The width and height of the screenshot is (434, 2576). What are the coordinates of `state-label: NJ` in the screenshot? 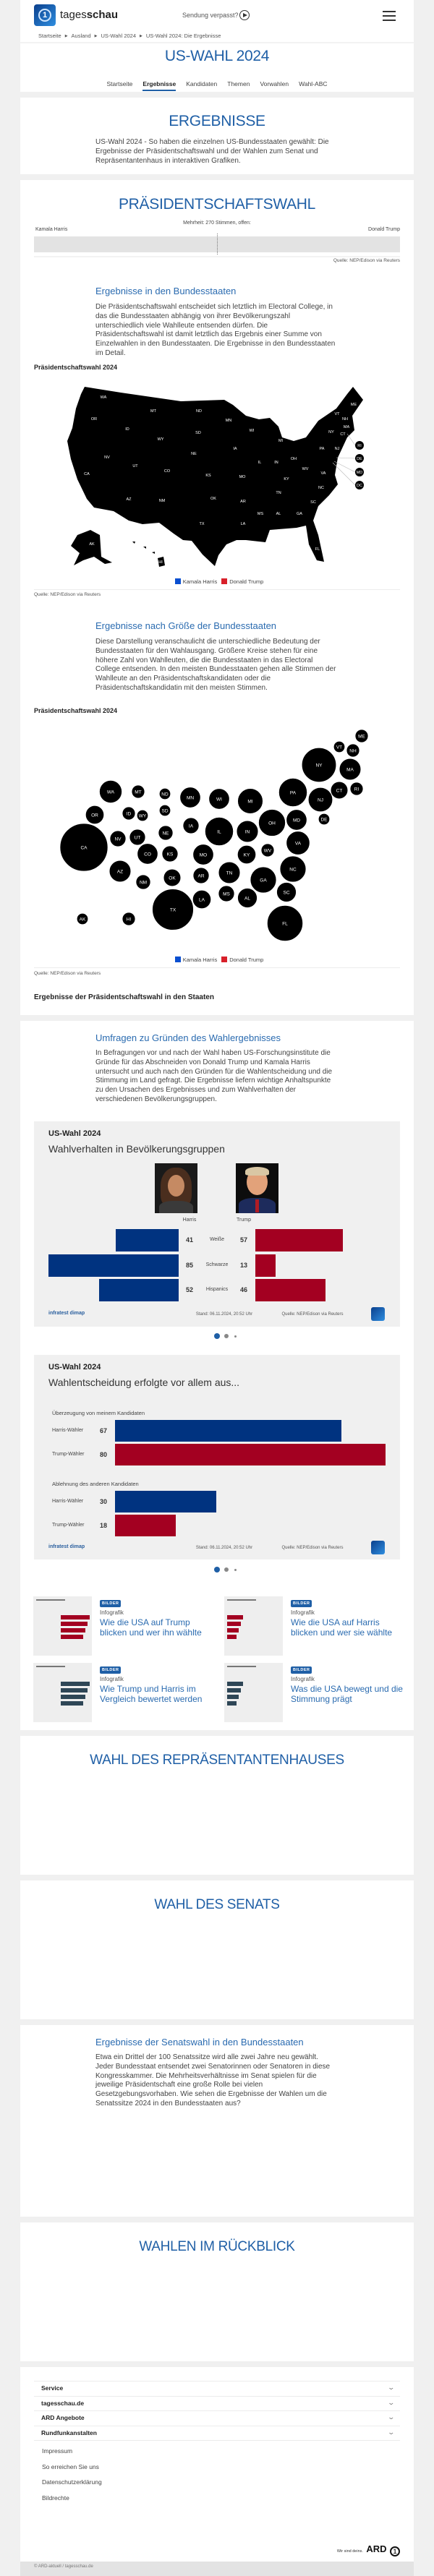 It's located at (337, 449).